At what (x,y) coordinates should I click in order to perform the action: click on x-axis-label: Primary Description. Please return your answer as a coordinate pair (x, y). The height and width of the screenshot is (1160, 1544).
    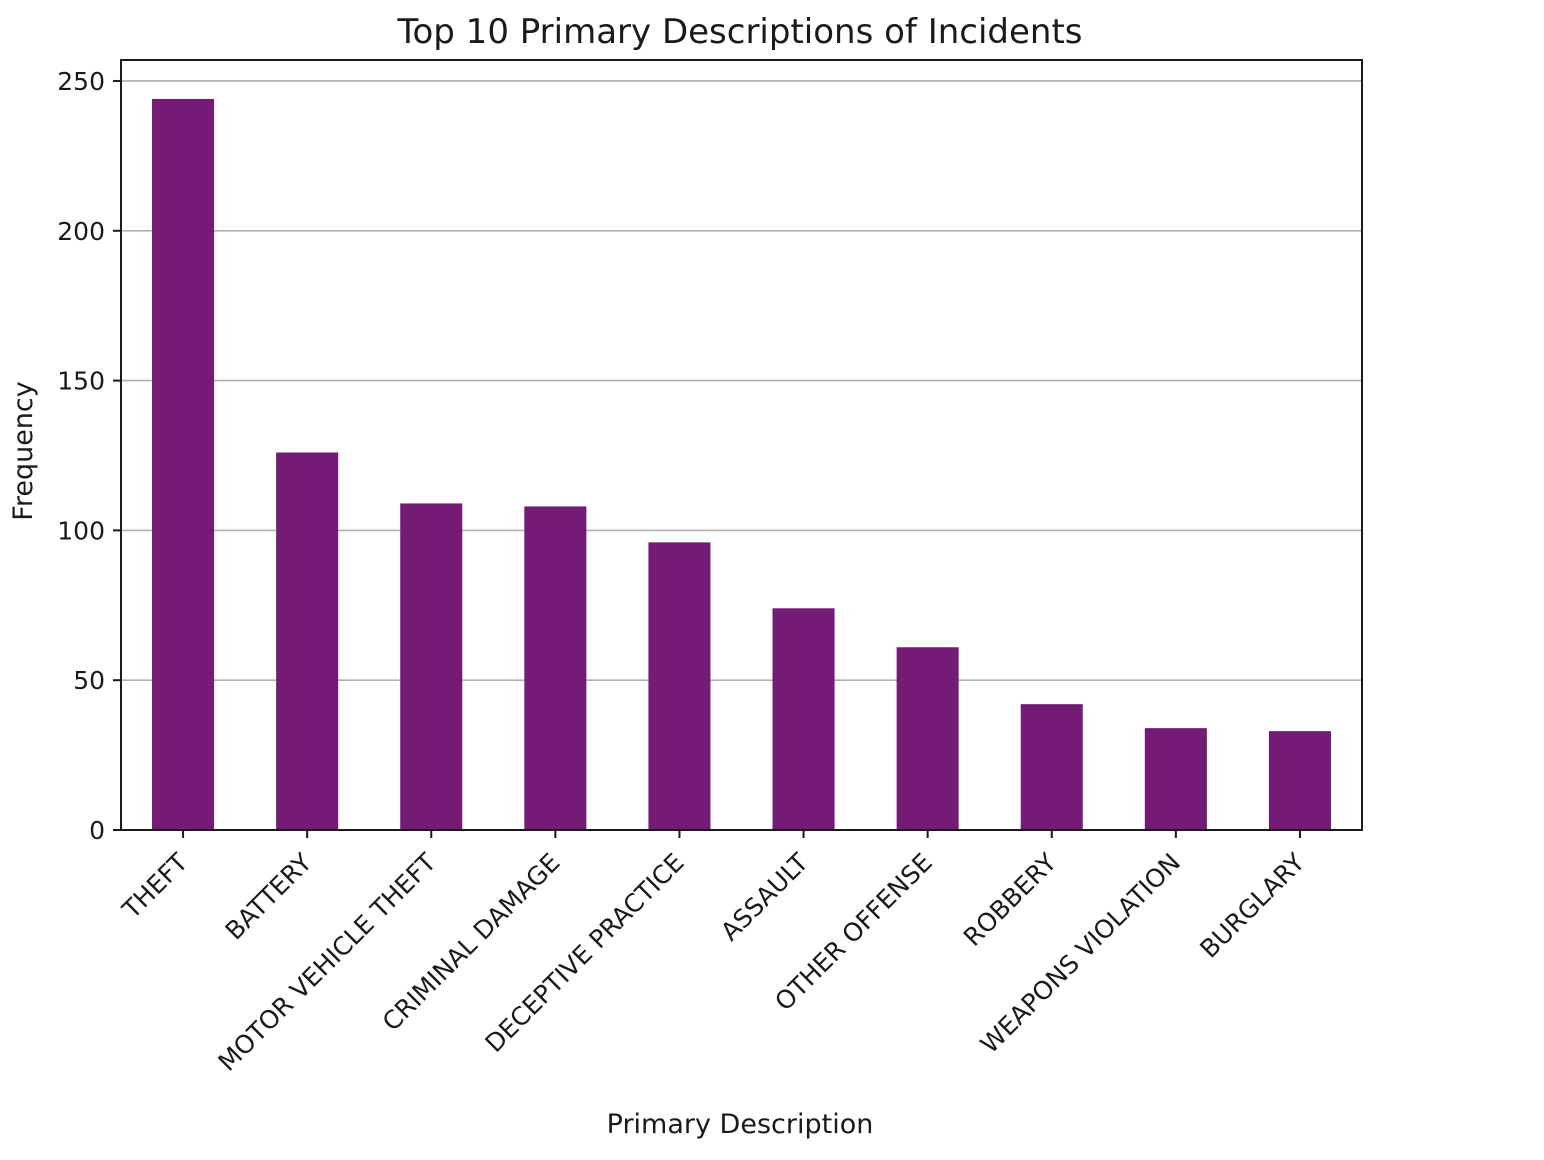
    Looking at the image, I should click on (740, 1124).